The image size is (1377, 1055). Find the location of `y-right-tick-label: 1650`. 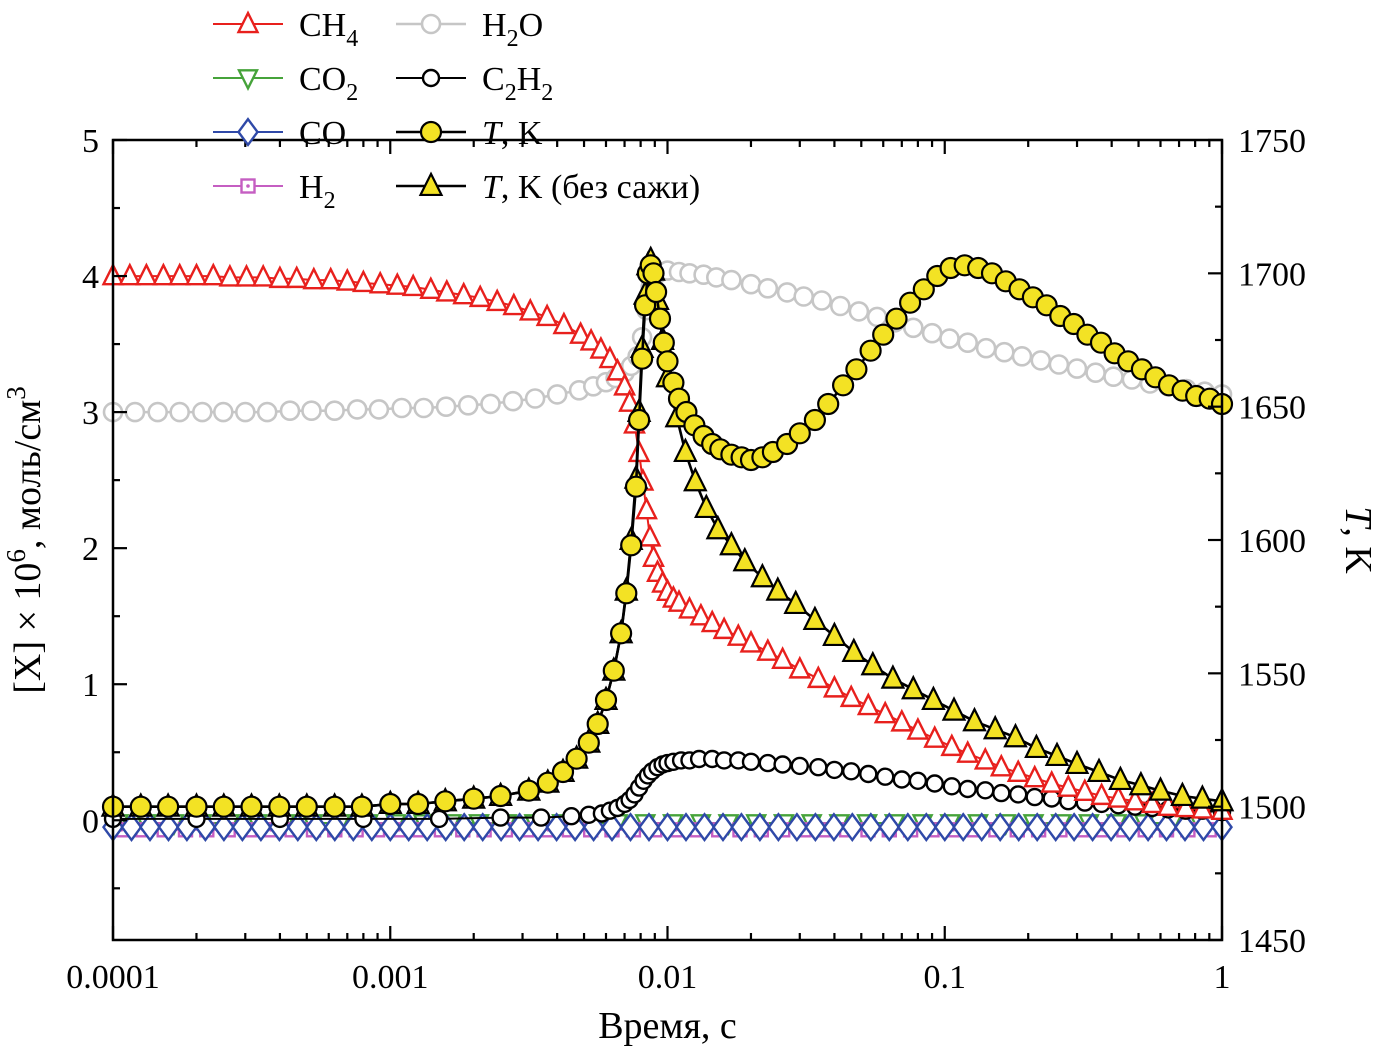

y-right-tick-label: 1650 is located at coordinates (1272, 408).